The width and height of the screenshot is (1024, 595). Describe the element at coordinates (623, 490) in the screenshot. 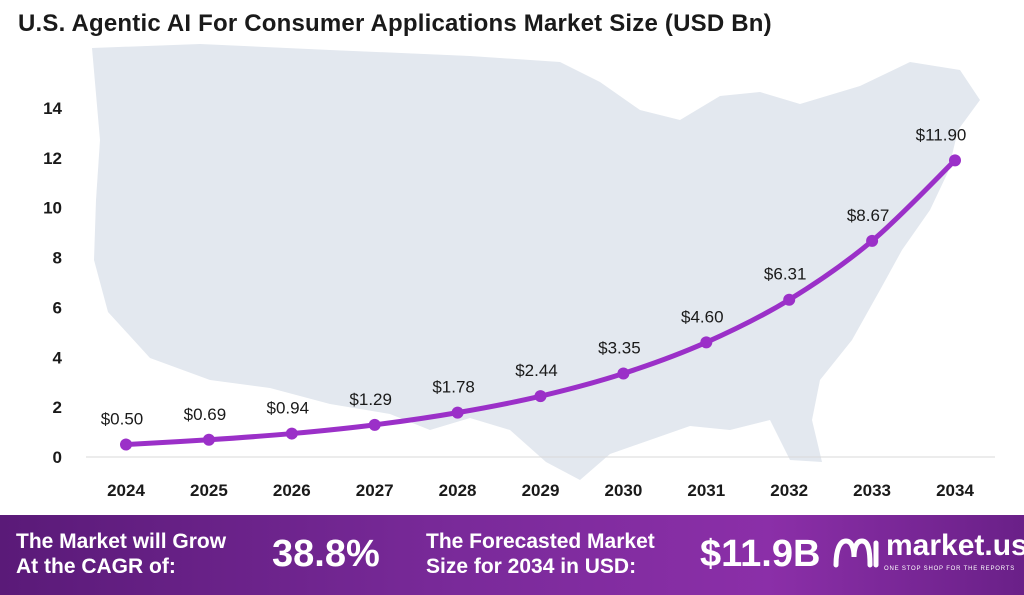

I see `x-tick-label: 2030` at that location.